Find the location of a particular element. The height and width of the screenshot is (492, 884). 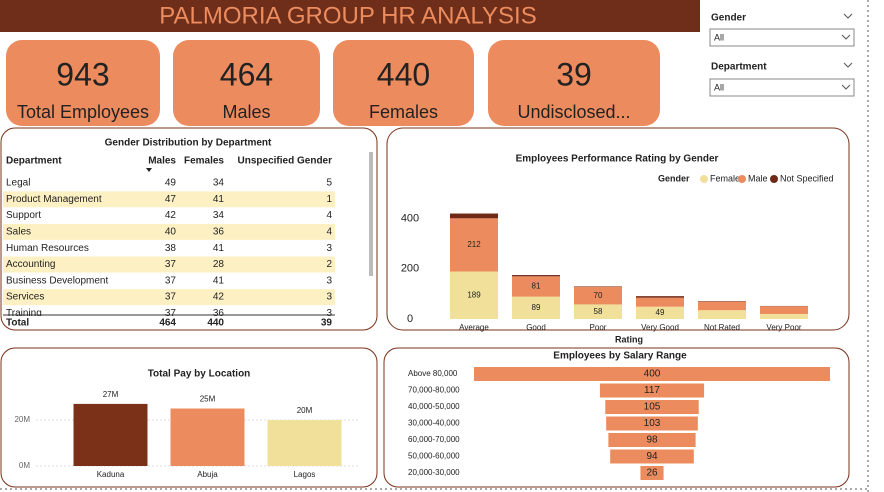

kpi-label: Total Employees is located at coordinates (83, 112).